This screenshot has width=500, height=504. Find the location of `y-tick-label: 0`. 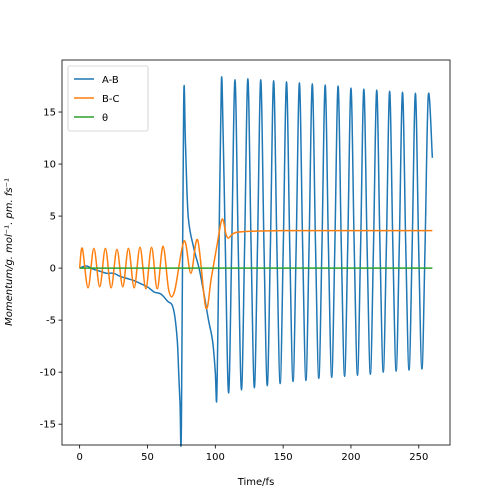

y-tick-label: 0 is located at coordinates (53, 269).